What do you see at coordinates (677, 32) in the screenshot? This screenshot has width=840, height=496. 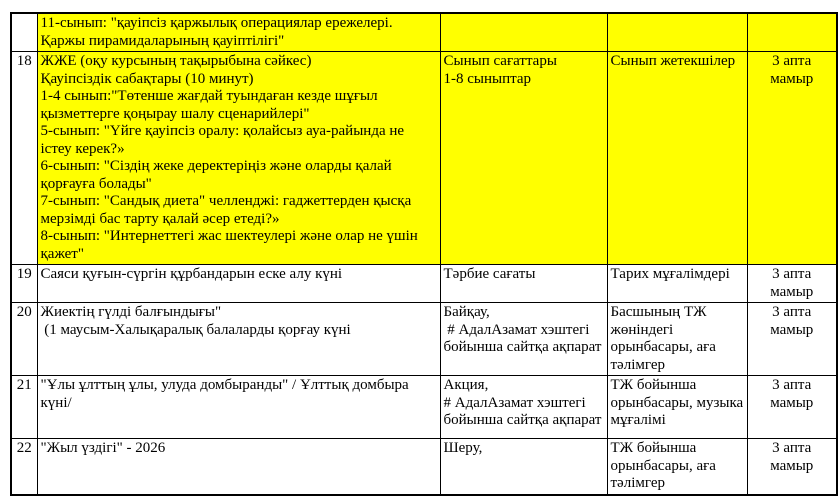 I see `responsible-cell` at bounding box center [677, 32].